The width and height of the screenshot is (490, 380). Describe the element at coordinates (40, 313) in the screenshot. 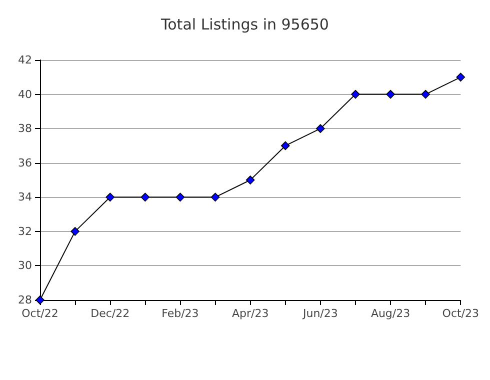

I see `x-tick-label: Oct/22` at that location.